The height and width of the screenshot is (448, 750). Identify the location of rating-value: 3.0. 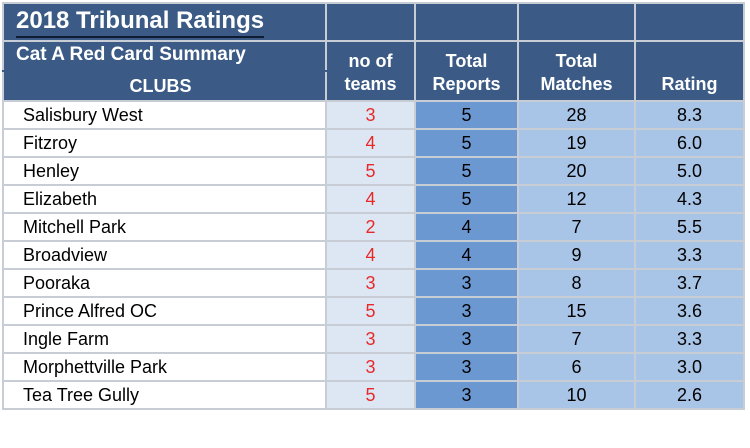
(689, 367).